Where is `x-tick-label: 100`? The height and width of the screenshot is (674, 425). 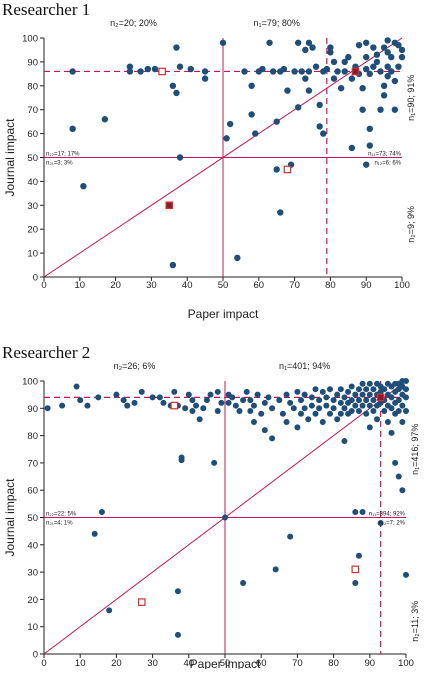 x-tick-label: 100 is located at coordinates (402, 285).